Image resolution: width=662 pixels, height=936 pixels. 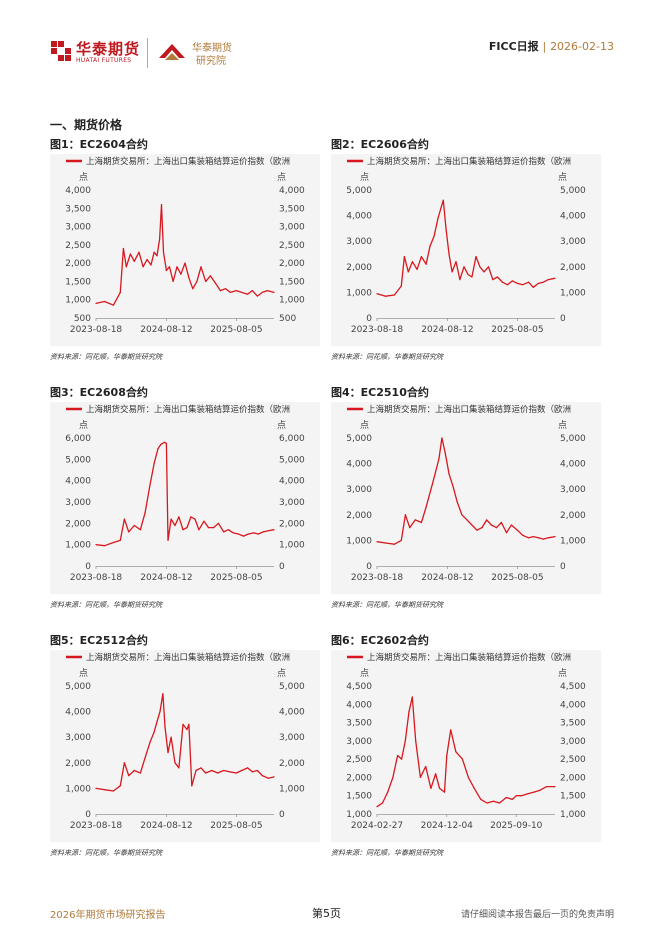 What do you see at coordinates (78, 439) in the screenshot?
I see `y-tick-label-left: 6,000` at bounding box center [78, 439].